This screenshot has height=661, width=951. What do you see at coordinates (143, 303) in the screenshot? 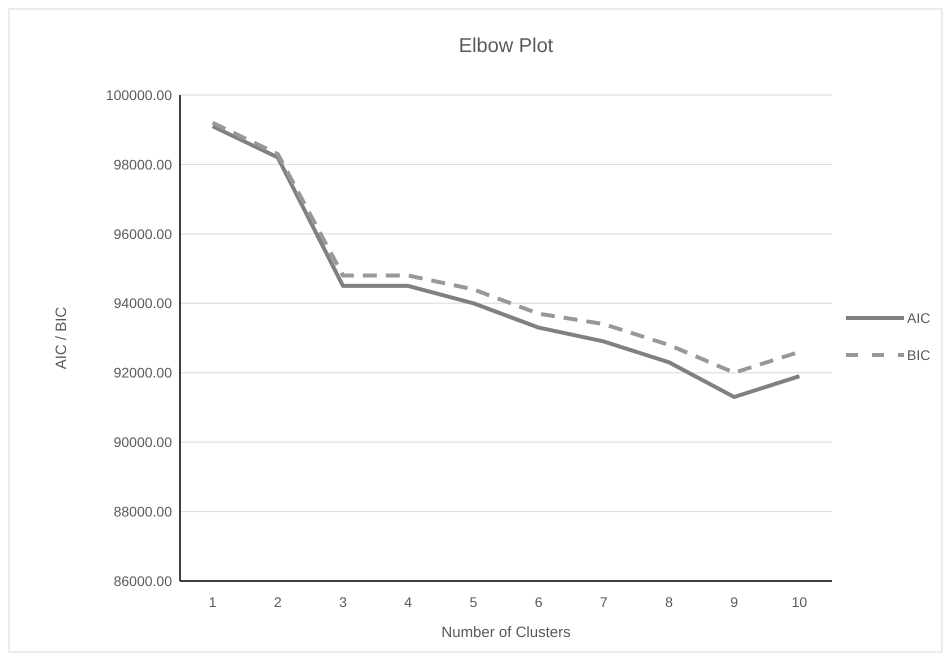
I see `y-tick-label: 94000.00` at bounding box center [143, 303].